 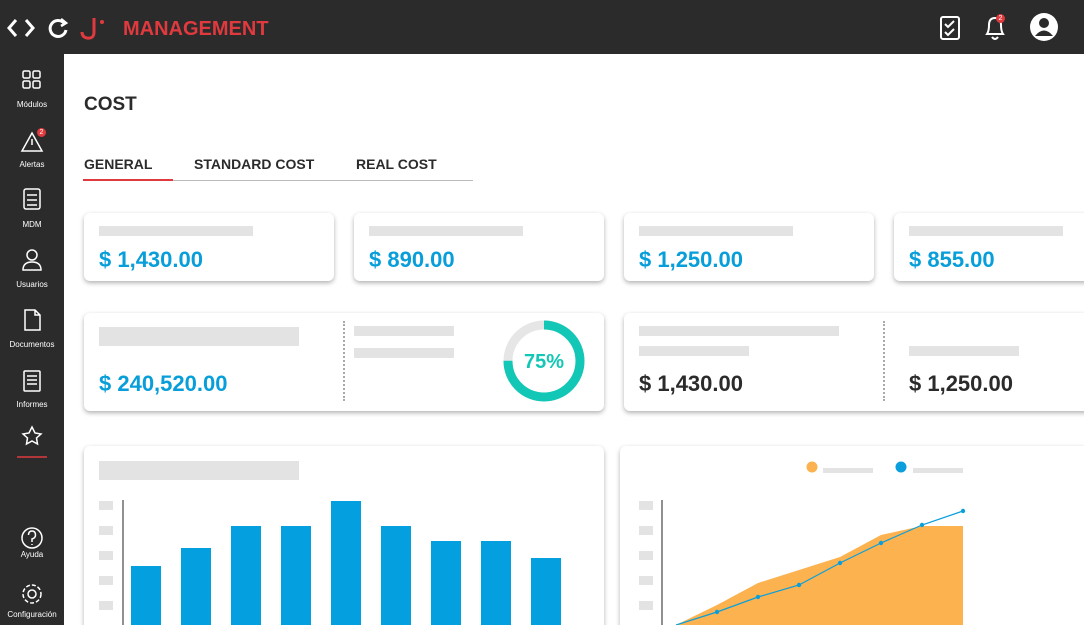 What do you see at coordinates (38, 28) in the screenshot?
I see `nav-icons` at bounding box center [38, 28].